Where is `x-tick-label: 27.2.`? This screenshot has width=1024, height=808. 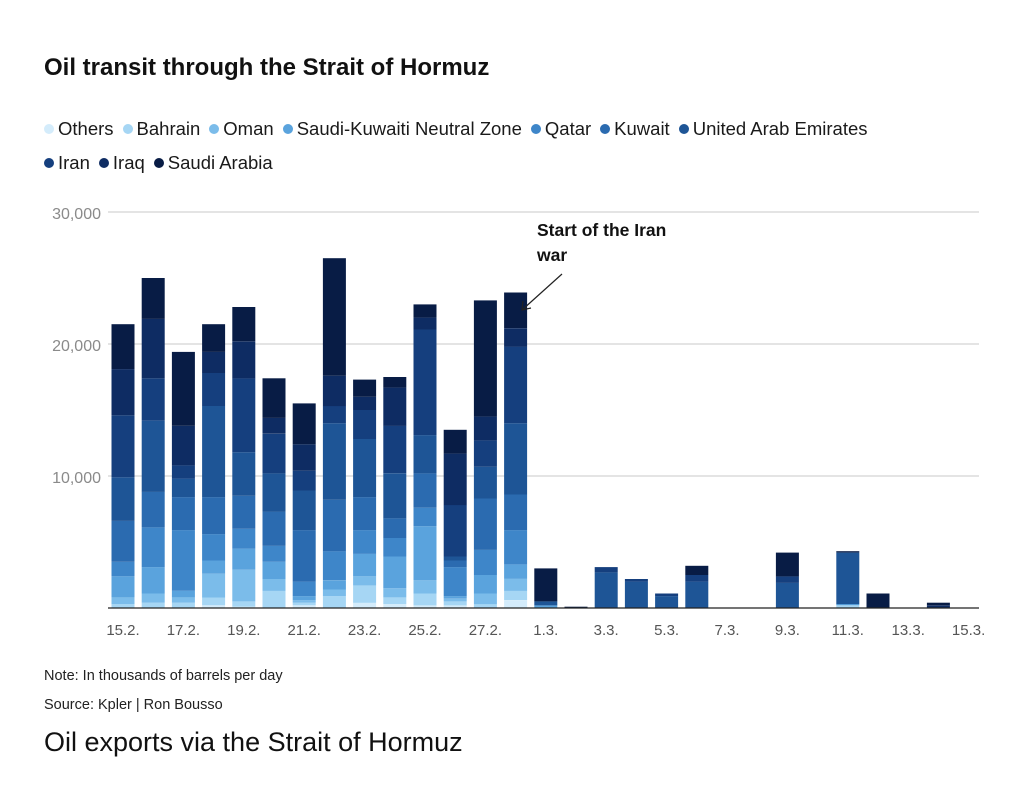 x-tick-label: 27.2. is located at coordinates (485, 630).